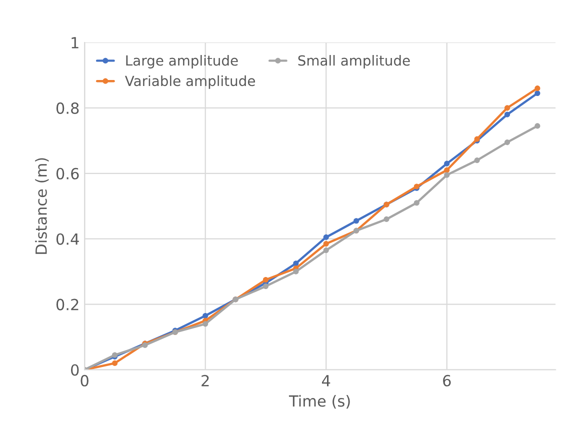 The image size is (564, 425). I want to click on legend-label: Small amplitude, so click(354, 61).